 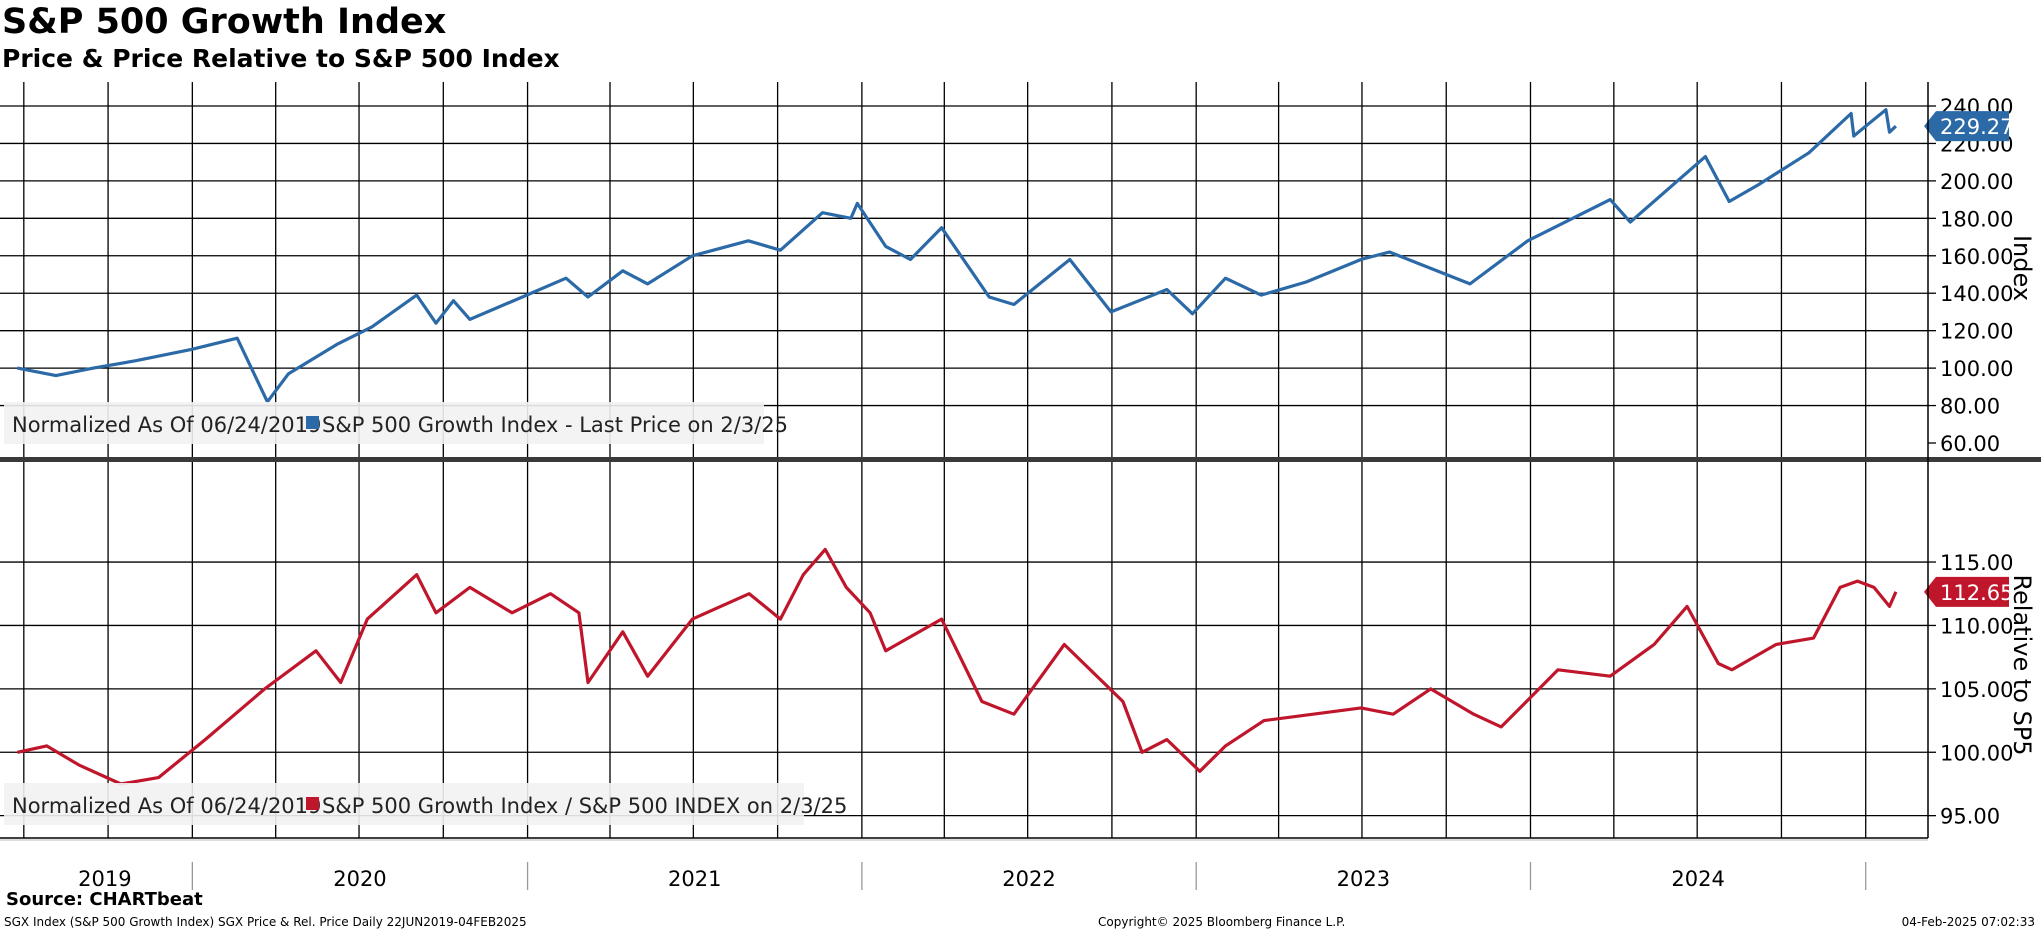 What do you see at coordinates (1697, 879) in the screenshot?
I see `x-tick-label: 2024` at bounding box center [1697, 879].